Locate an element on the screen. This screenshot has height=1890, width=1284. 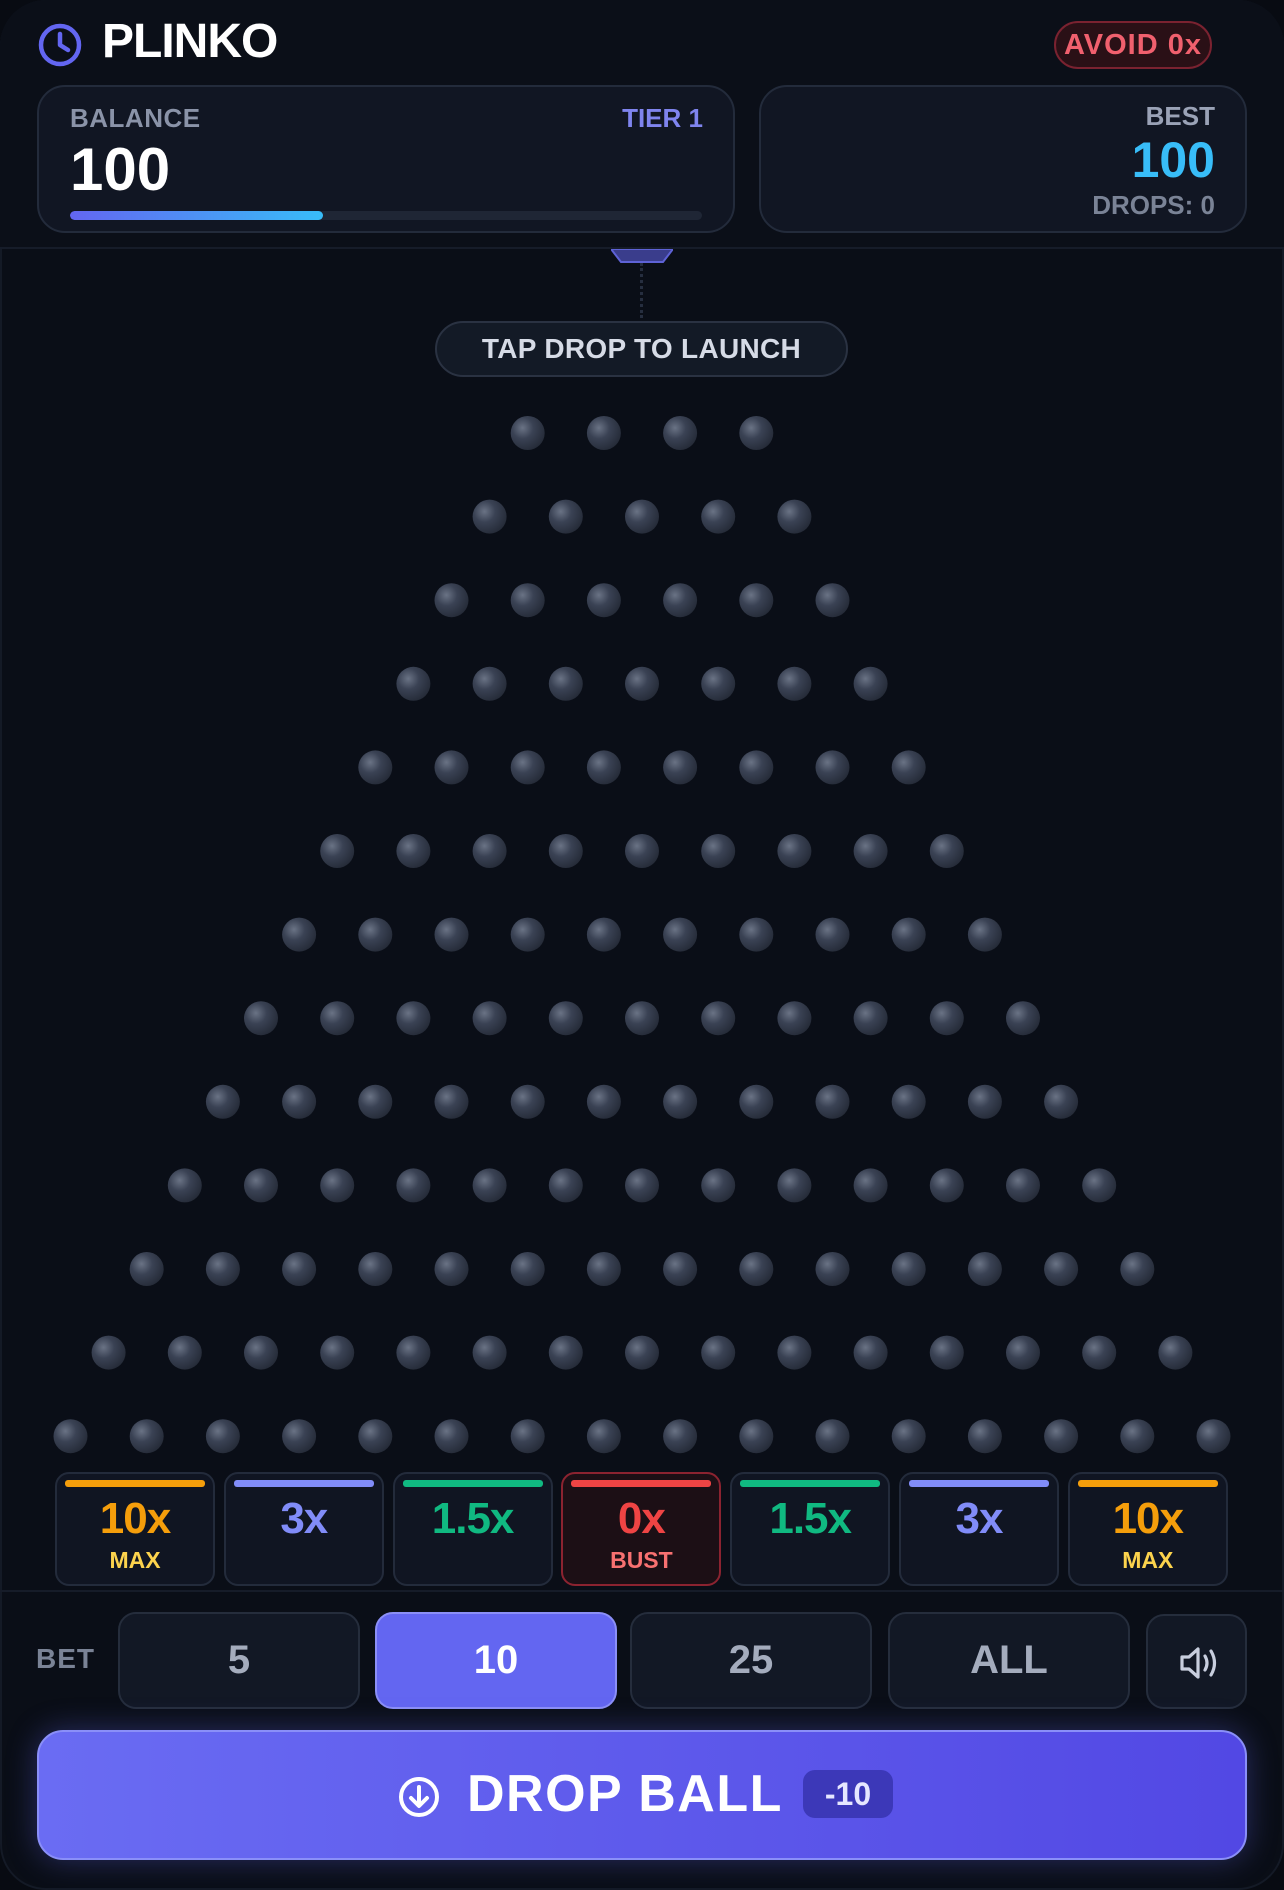
arrow-down-circle-icon is located at coordinates (419, 1797).